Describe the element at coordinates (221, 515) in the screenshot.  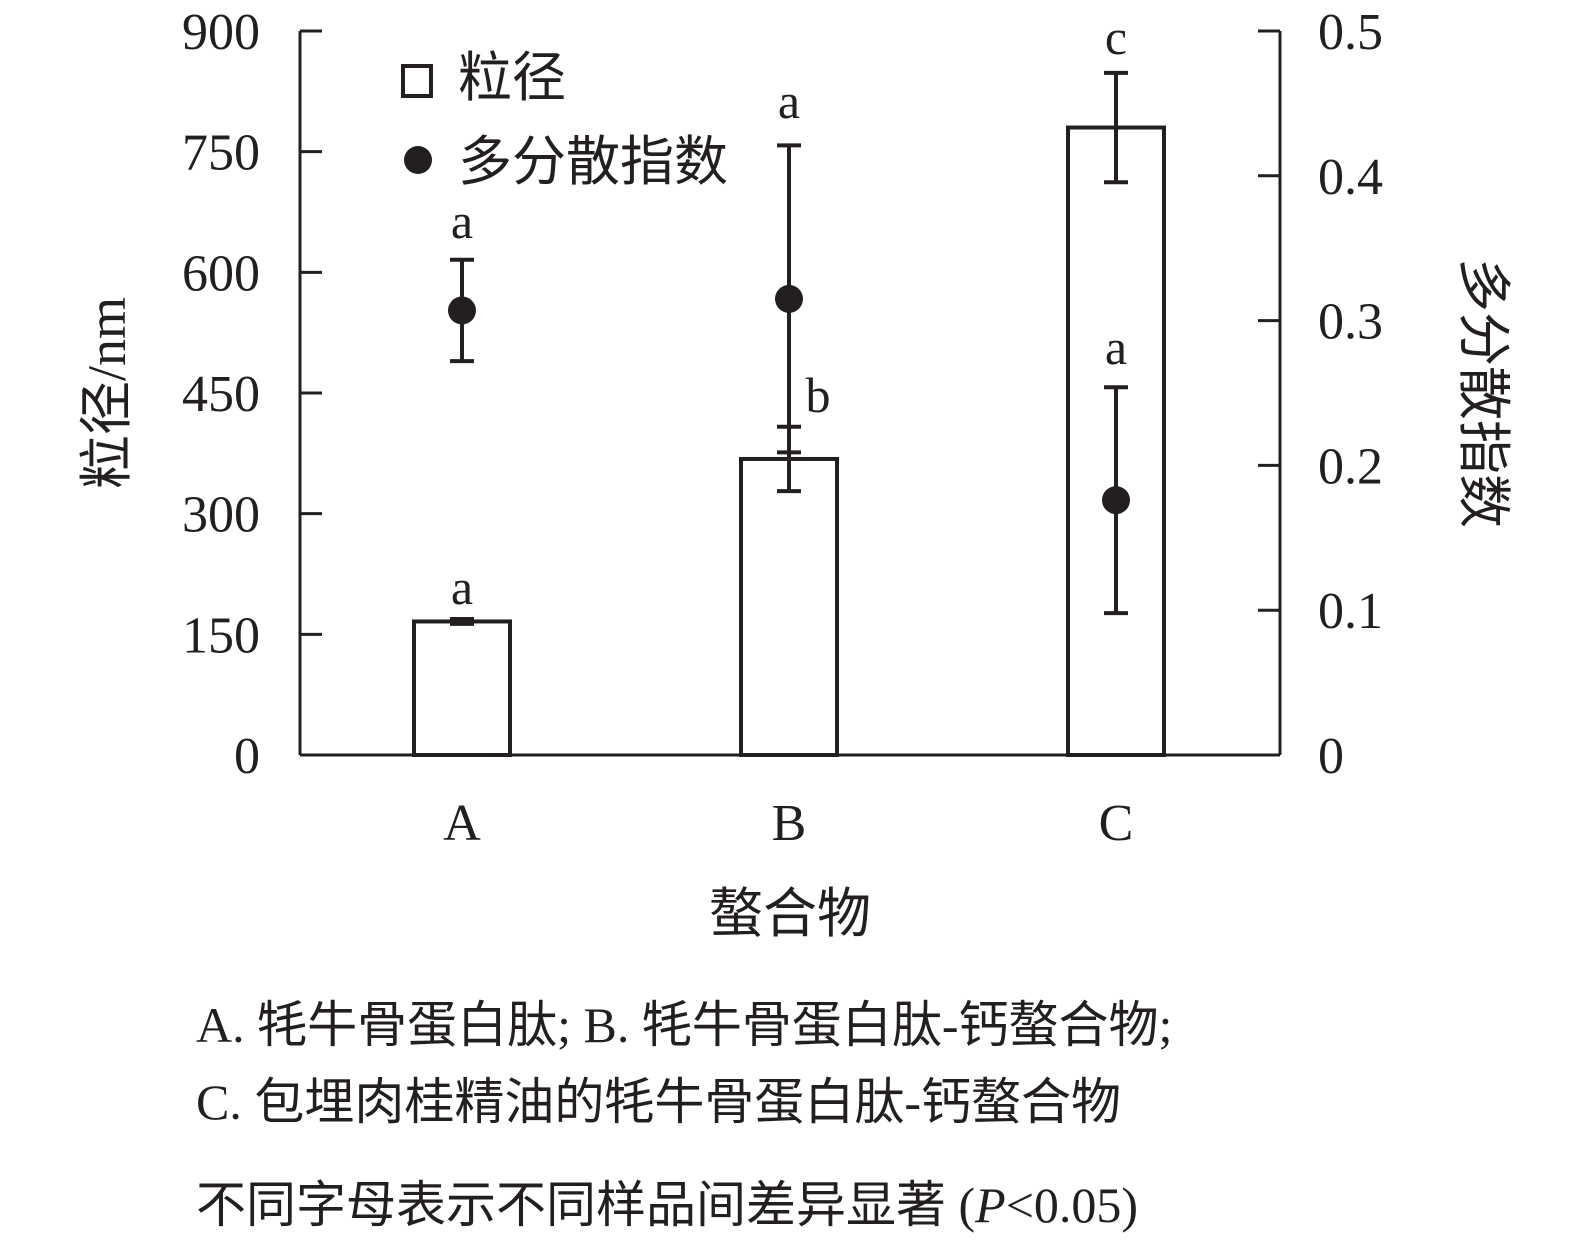
I see `y-left-tick-label: 300` at that location.